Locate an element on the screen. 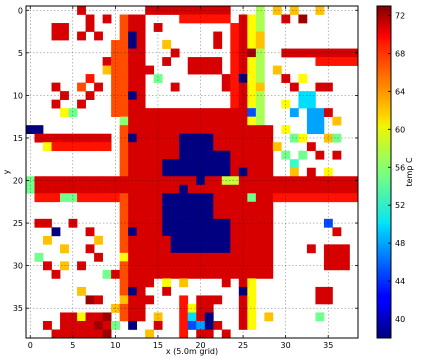 This screenshot has width=422, height=362. x-tick-label: 15 is located at coordinates (158, 345).